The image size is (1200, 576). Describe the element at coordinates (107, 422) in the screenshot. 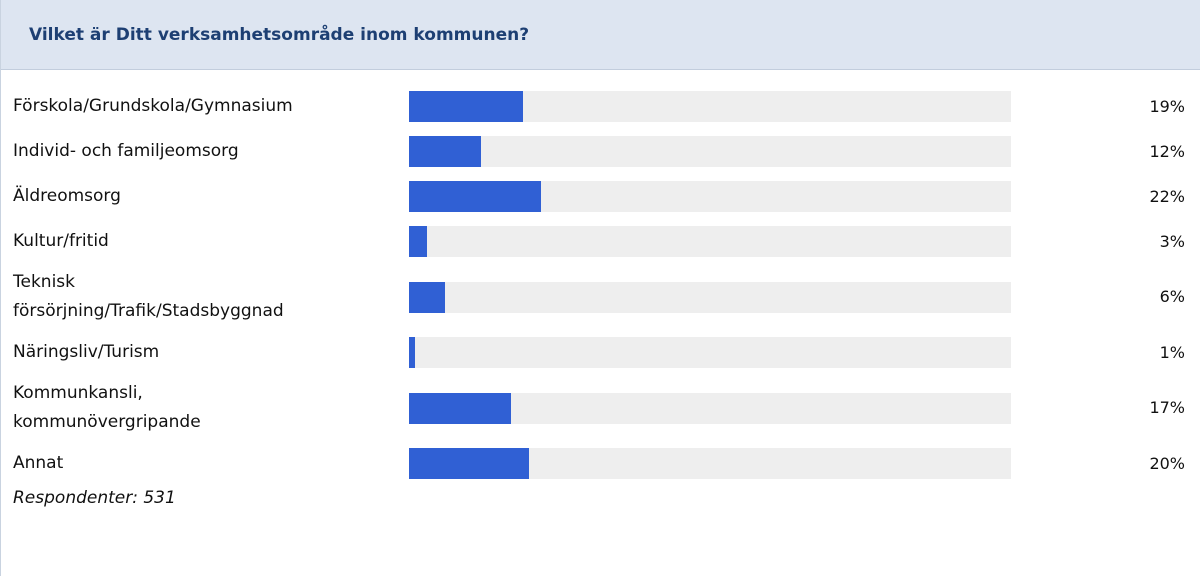

I see `answer-label-line: kommunövergripande` at that location.